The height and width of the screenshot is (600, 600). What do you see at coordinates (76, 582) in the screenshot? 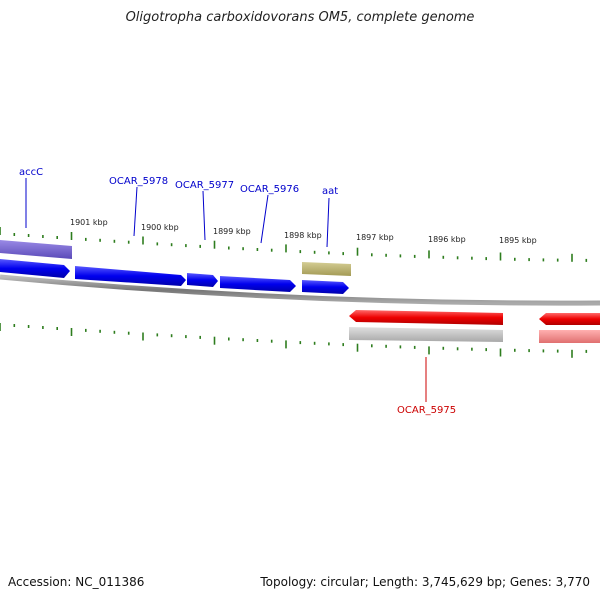
I see `accession-text: Accession: NC_011386` at bounding box center [76, 582].